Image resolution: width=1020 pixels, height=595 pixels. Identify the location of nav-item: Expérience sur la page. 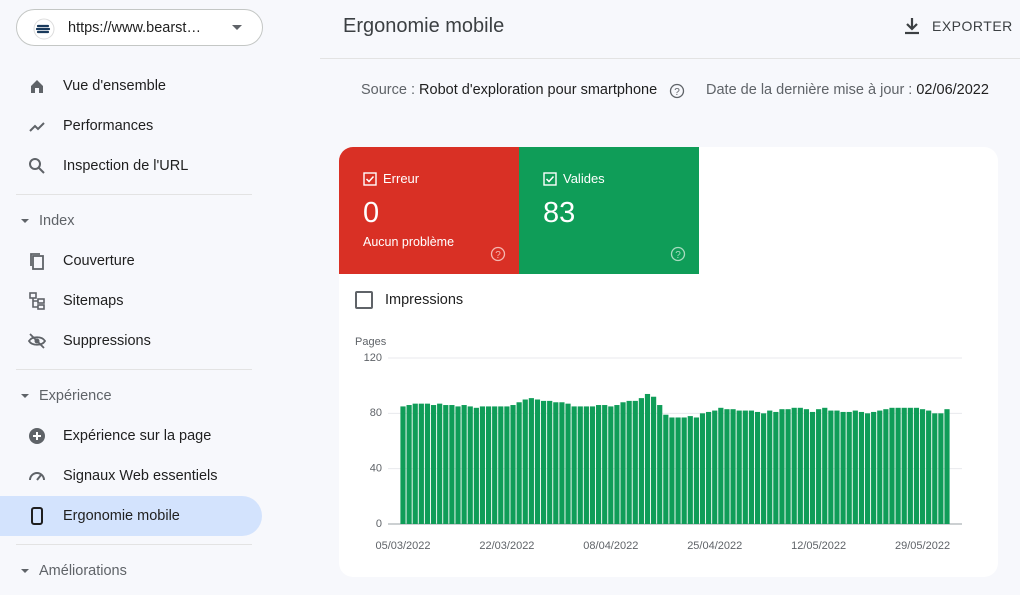
(137, 436).